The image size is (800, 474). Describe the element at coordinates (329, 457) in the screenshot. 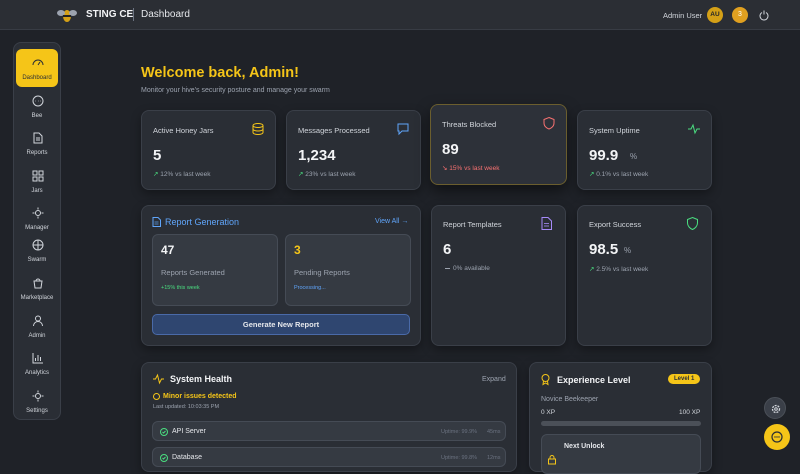

I see `service-row: Database Uptime: 99.8% 12ms` at that location.